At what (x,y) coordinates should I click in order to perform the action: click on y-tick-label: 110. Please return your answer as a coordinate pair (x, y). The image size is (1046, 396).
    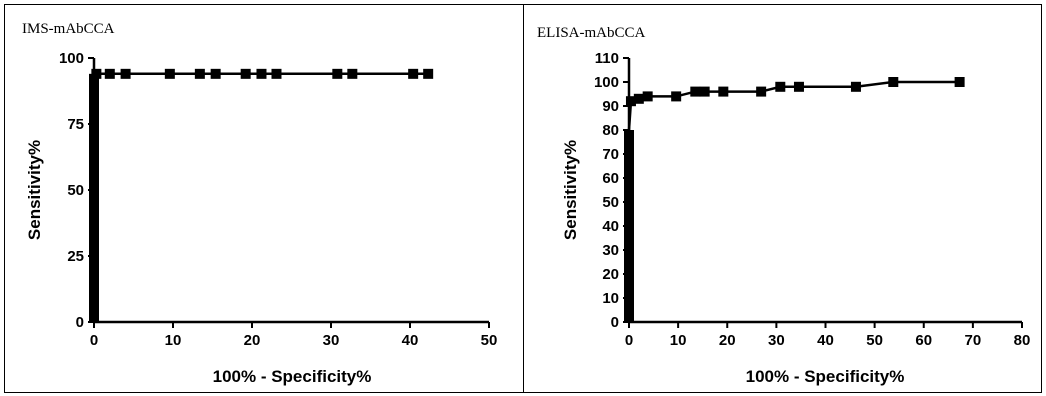
    Looking at the image, I should click on (607, 58).